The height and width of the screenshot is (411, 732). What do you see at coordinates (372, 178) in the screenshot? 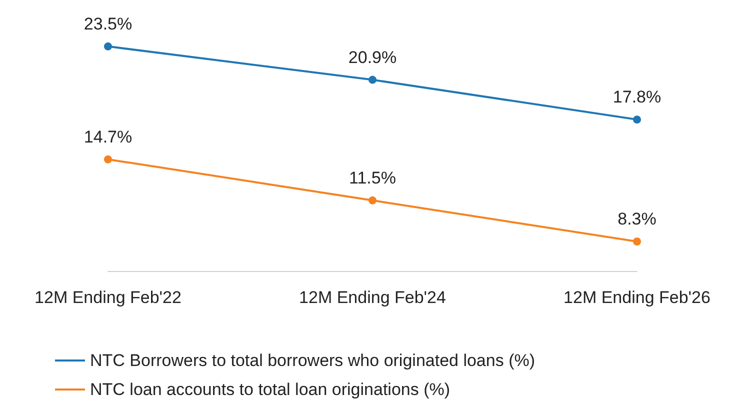
I see `data-label: 11.5%` at bounding box center [372, 178].